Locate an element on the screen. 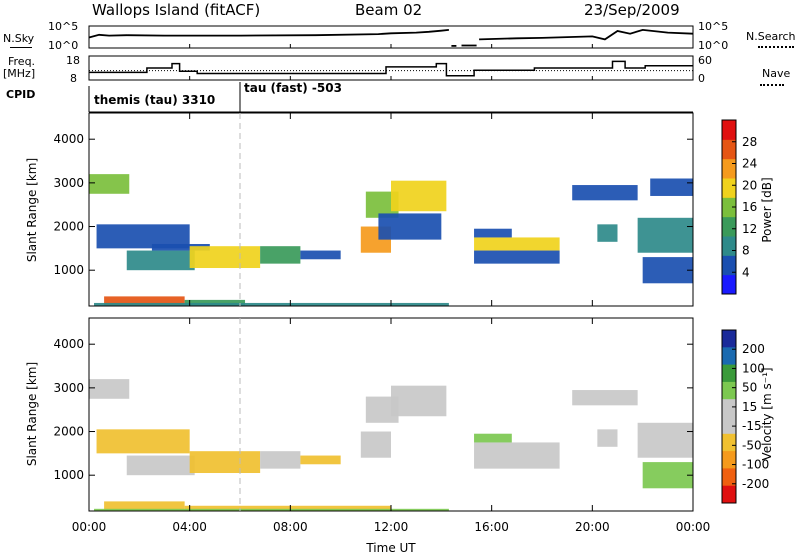  velocity-range-tick-label-2: 3000 is located at coordinates (68, 388).